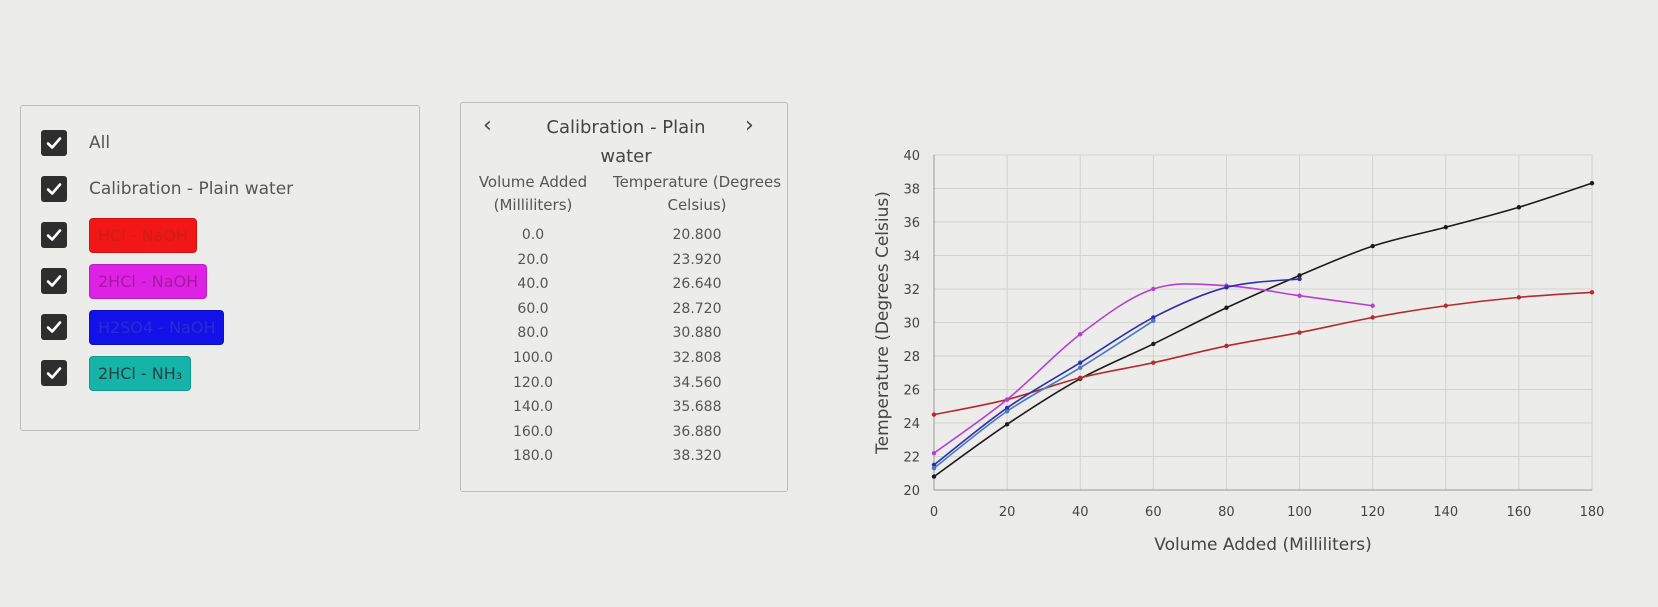 The width and height of the screenshot is (1658, 607). I want to click on volume-column-header: Volume Added (Milliliters), so click(533, 193).